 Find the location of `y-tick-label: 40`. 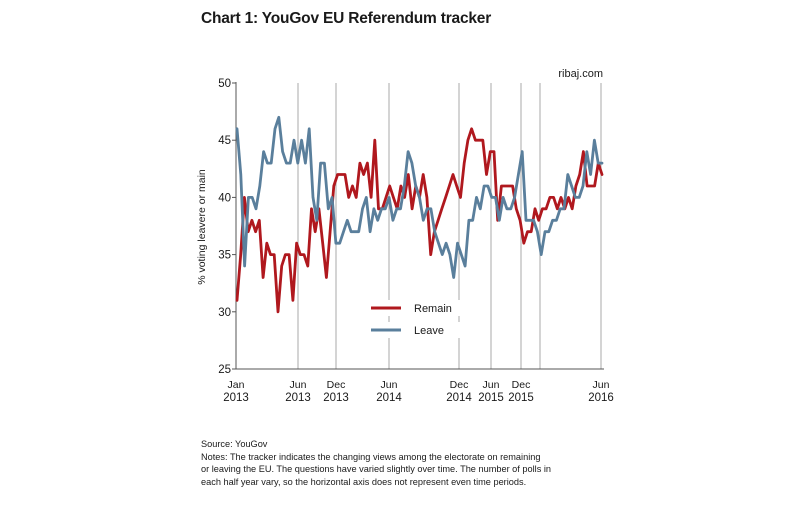

y-tick-label: 40 is located at coordinates (224, 198).